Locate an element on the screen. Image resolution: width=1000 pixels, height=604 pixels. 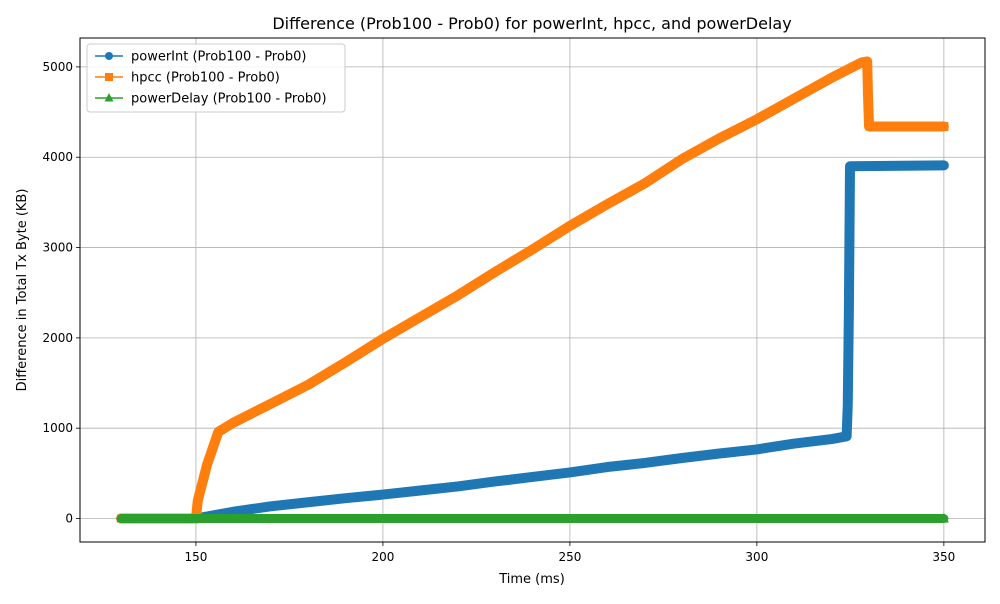
series-triangle is located at coordinates (532, 518).